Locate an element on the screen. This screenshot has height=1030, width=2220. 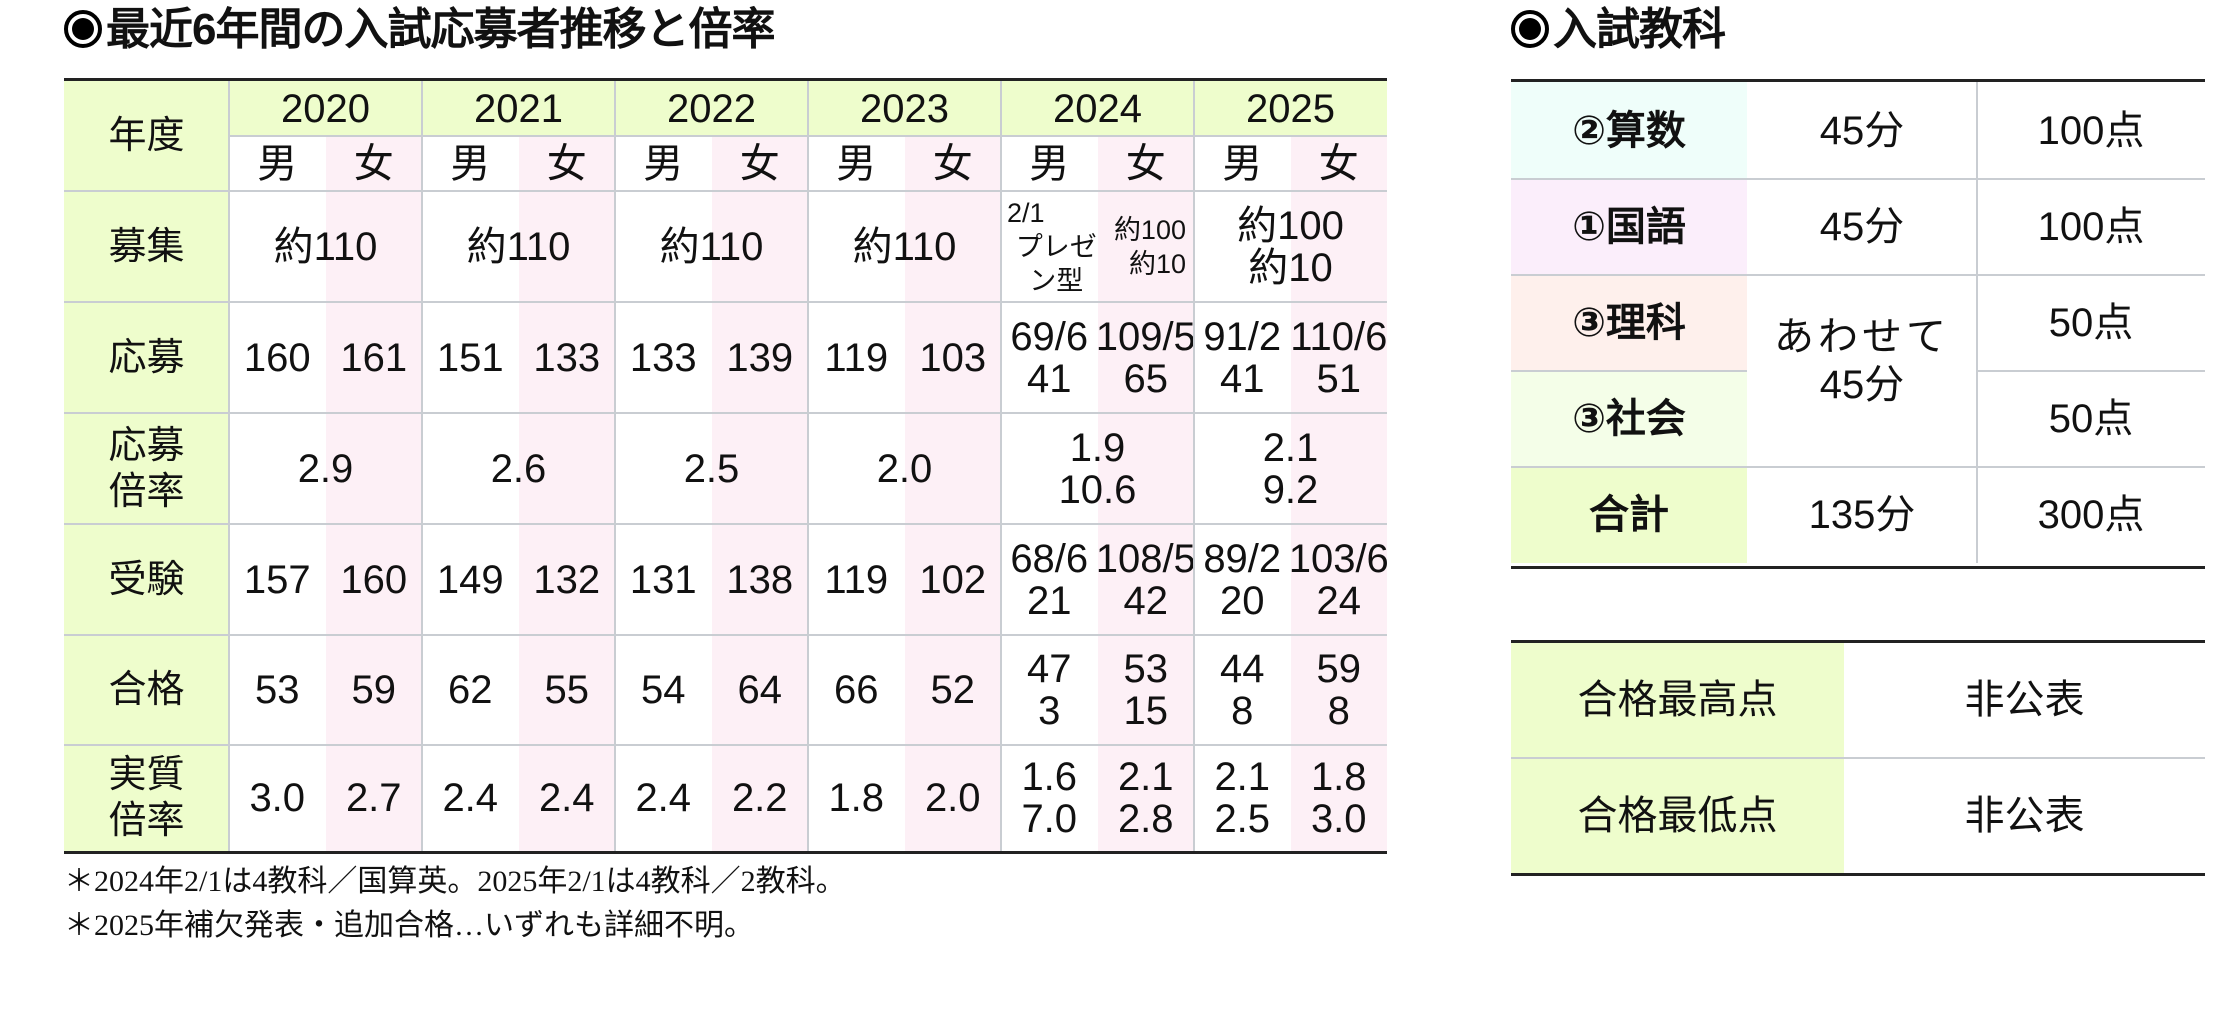
passed-female: 64 is located at coordinates (760, 690).